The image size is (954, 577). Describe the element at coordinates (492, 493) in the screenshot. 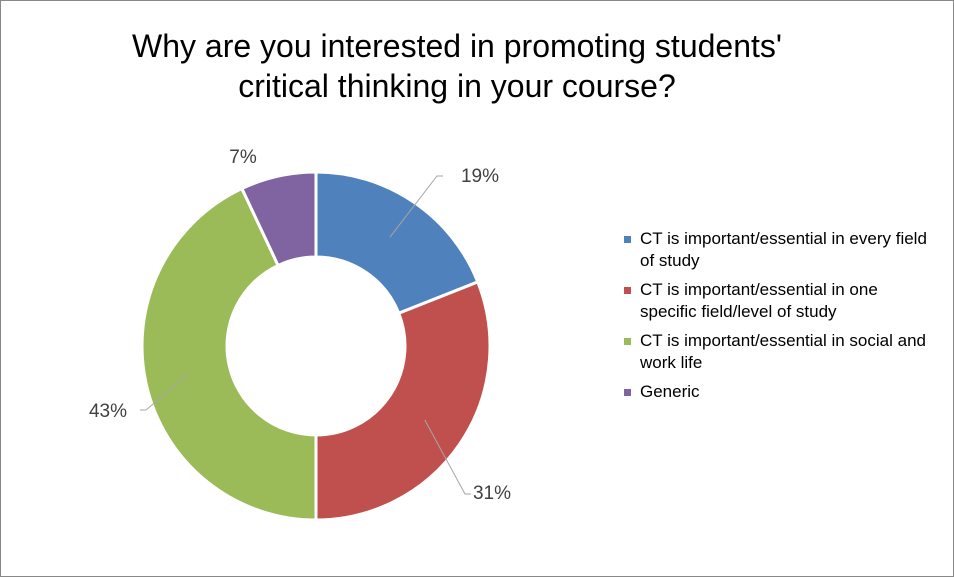

I see `data-label: 31%` at that location.